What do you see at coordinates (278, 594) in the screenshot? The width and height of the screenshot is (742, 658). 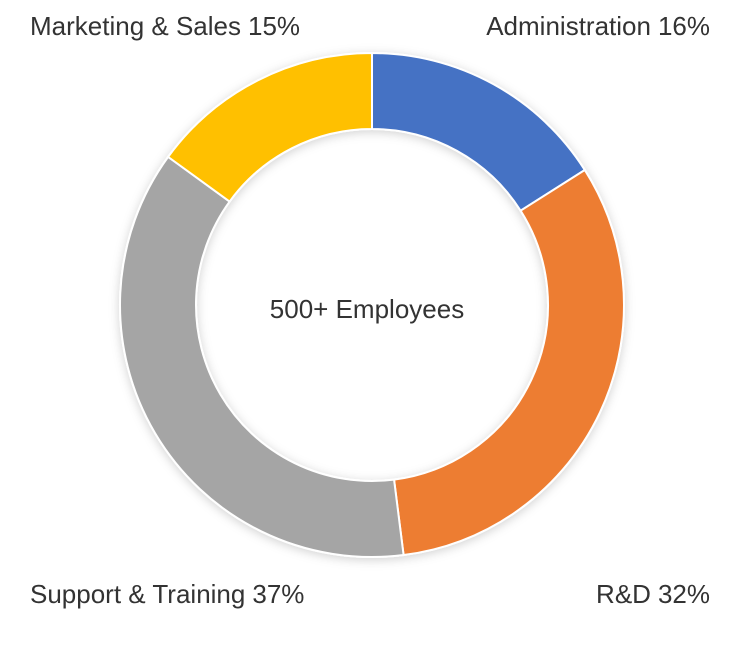 I see `percent-label: 37%` at bounding box center [278, 594].